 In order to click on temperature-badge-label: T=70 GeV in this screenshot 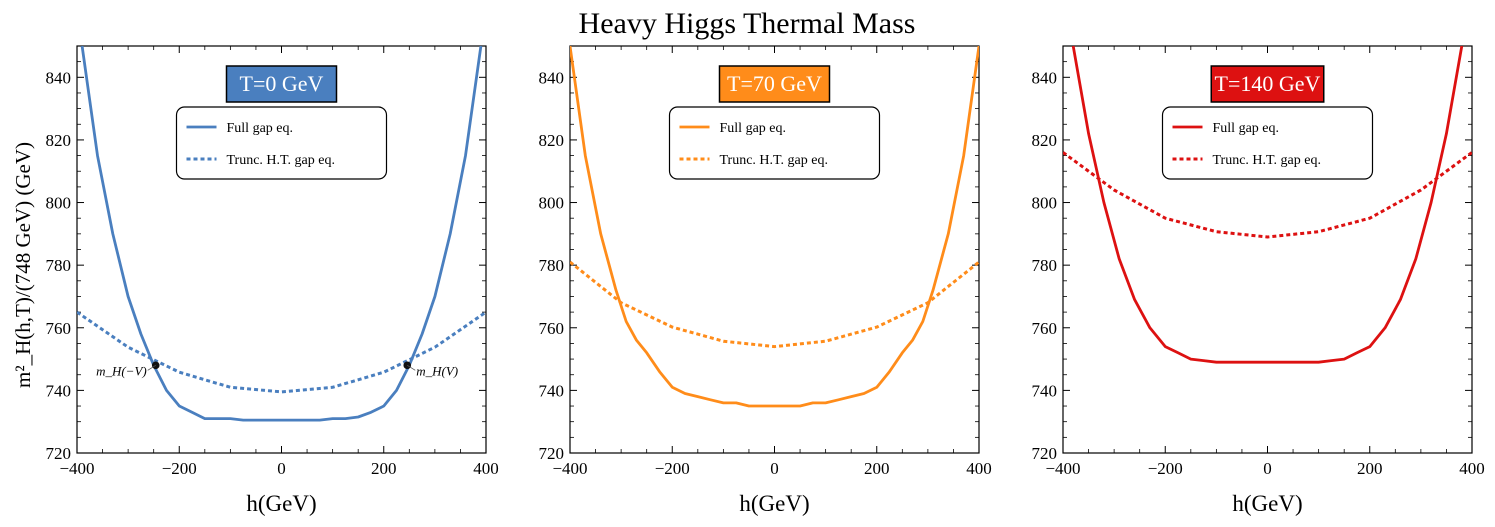, I will do `click(774, 83)`.